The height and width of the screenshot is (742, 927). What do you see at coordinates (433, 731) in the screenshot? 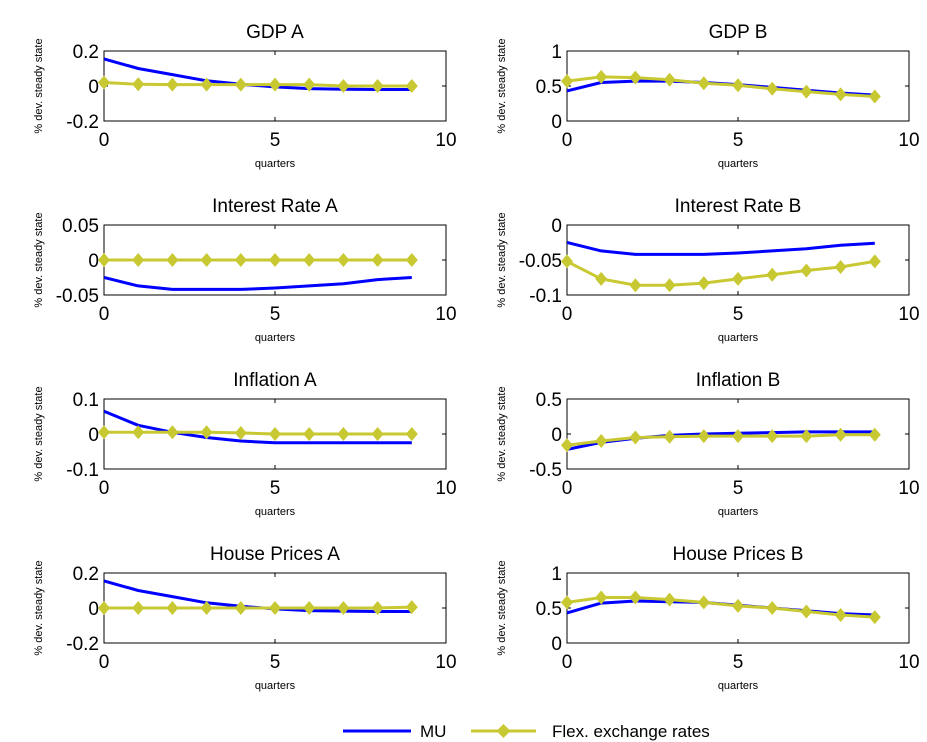
I see `legend-label-mu: MU` at bounding box center [433, 731].